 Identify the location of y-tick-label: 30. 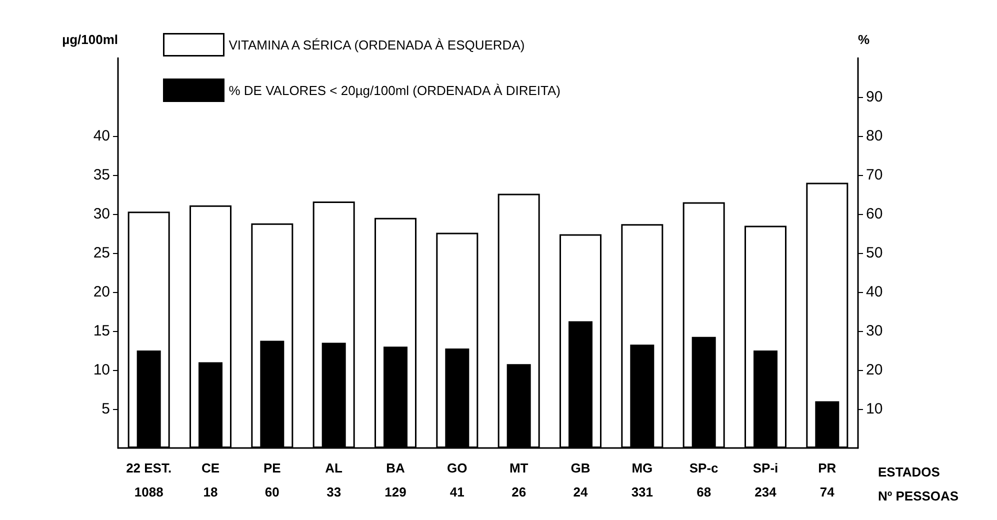
(101, 214).